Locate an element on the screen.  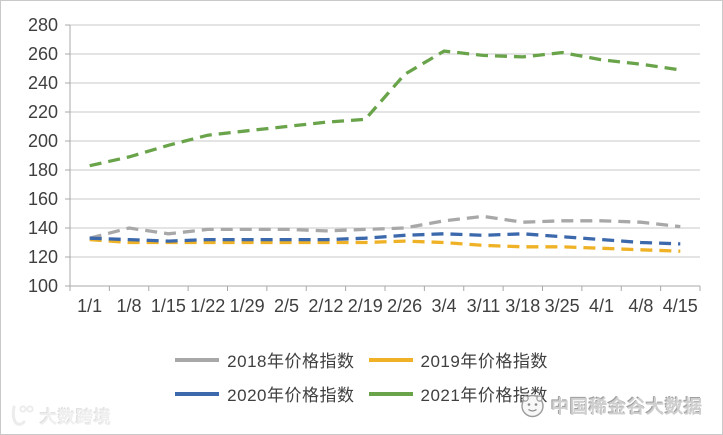
x-axis-label: 4/15 is located at coordinates (680, 306).